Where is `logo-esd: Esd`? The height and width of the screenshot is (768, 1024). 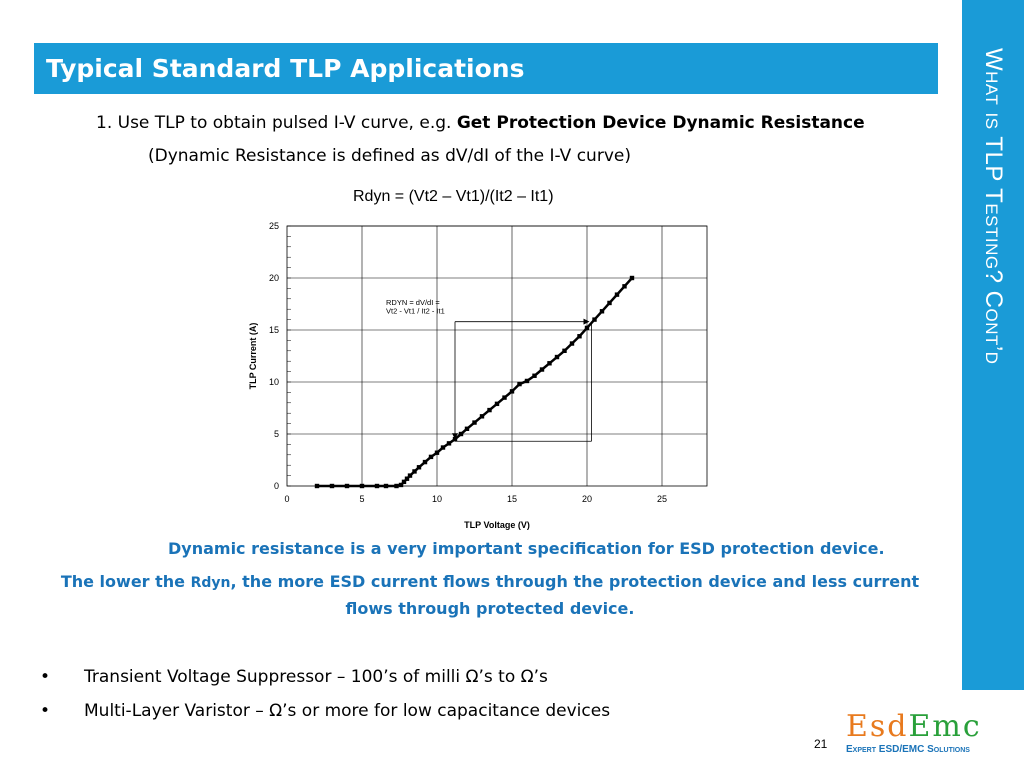
logo-esd: Esd is located at coordinates (877, 726).